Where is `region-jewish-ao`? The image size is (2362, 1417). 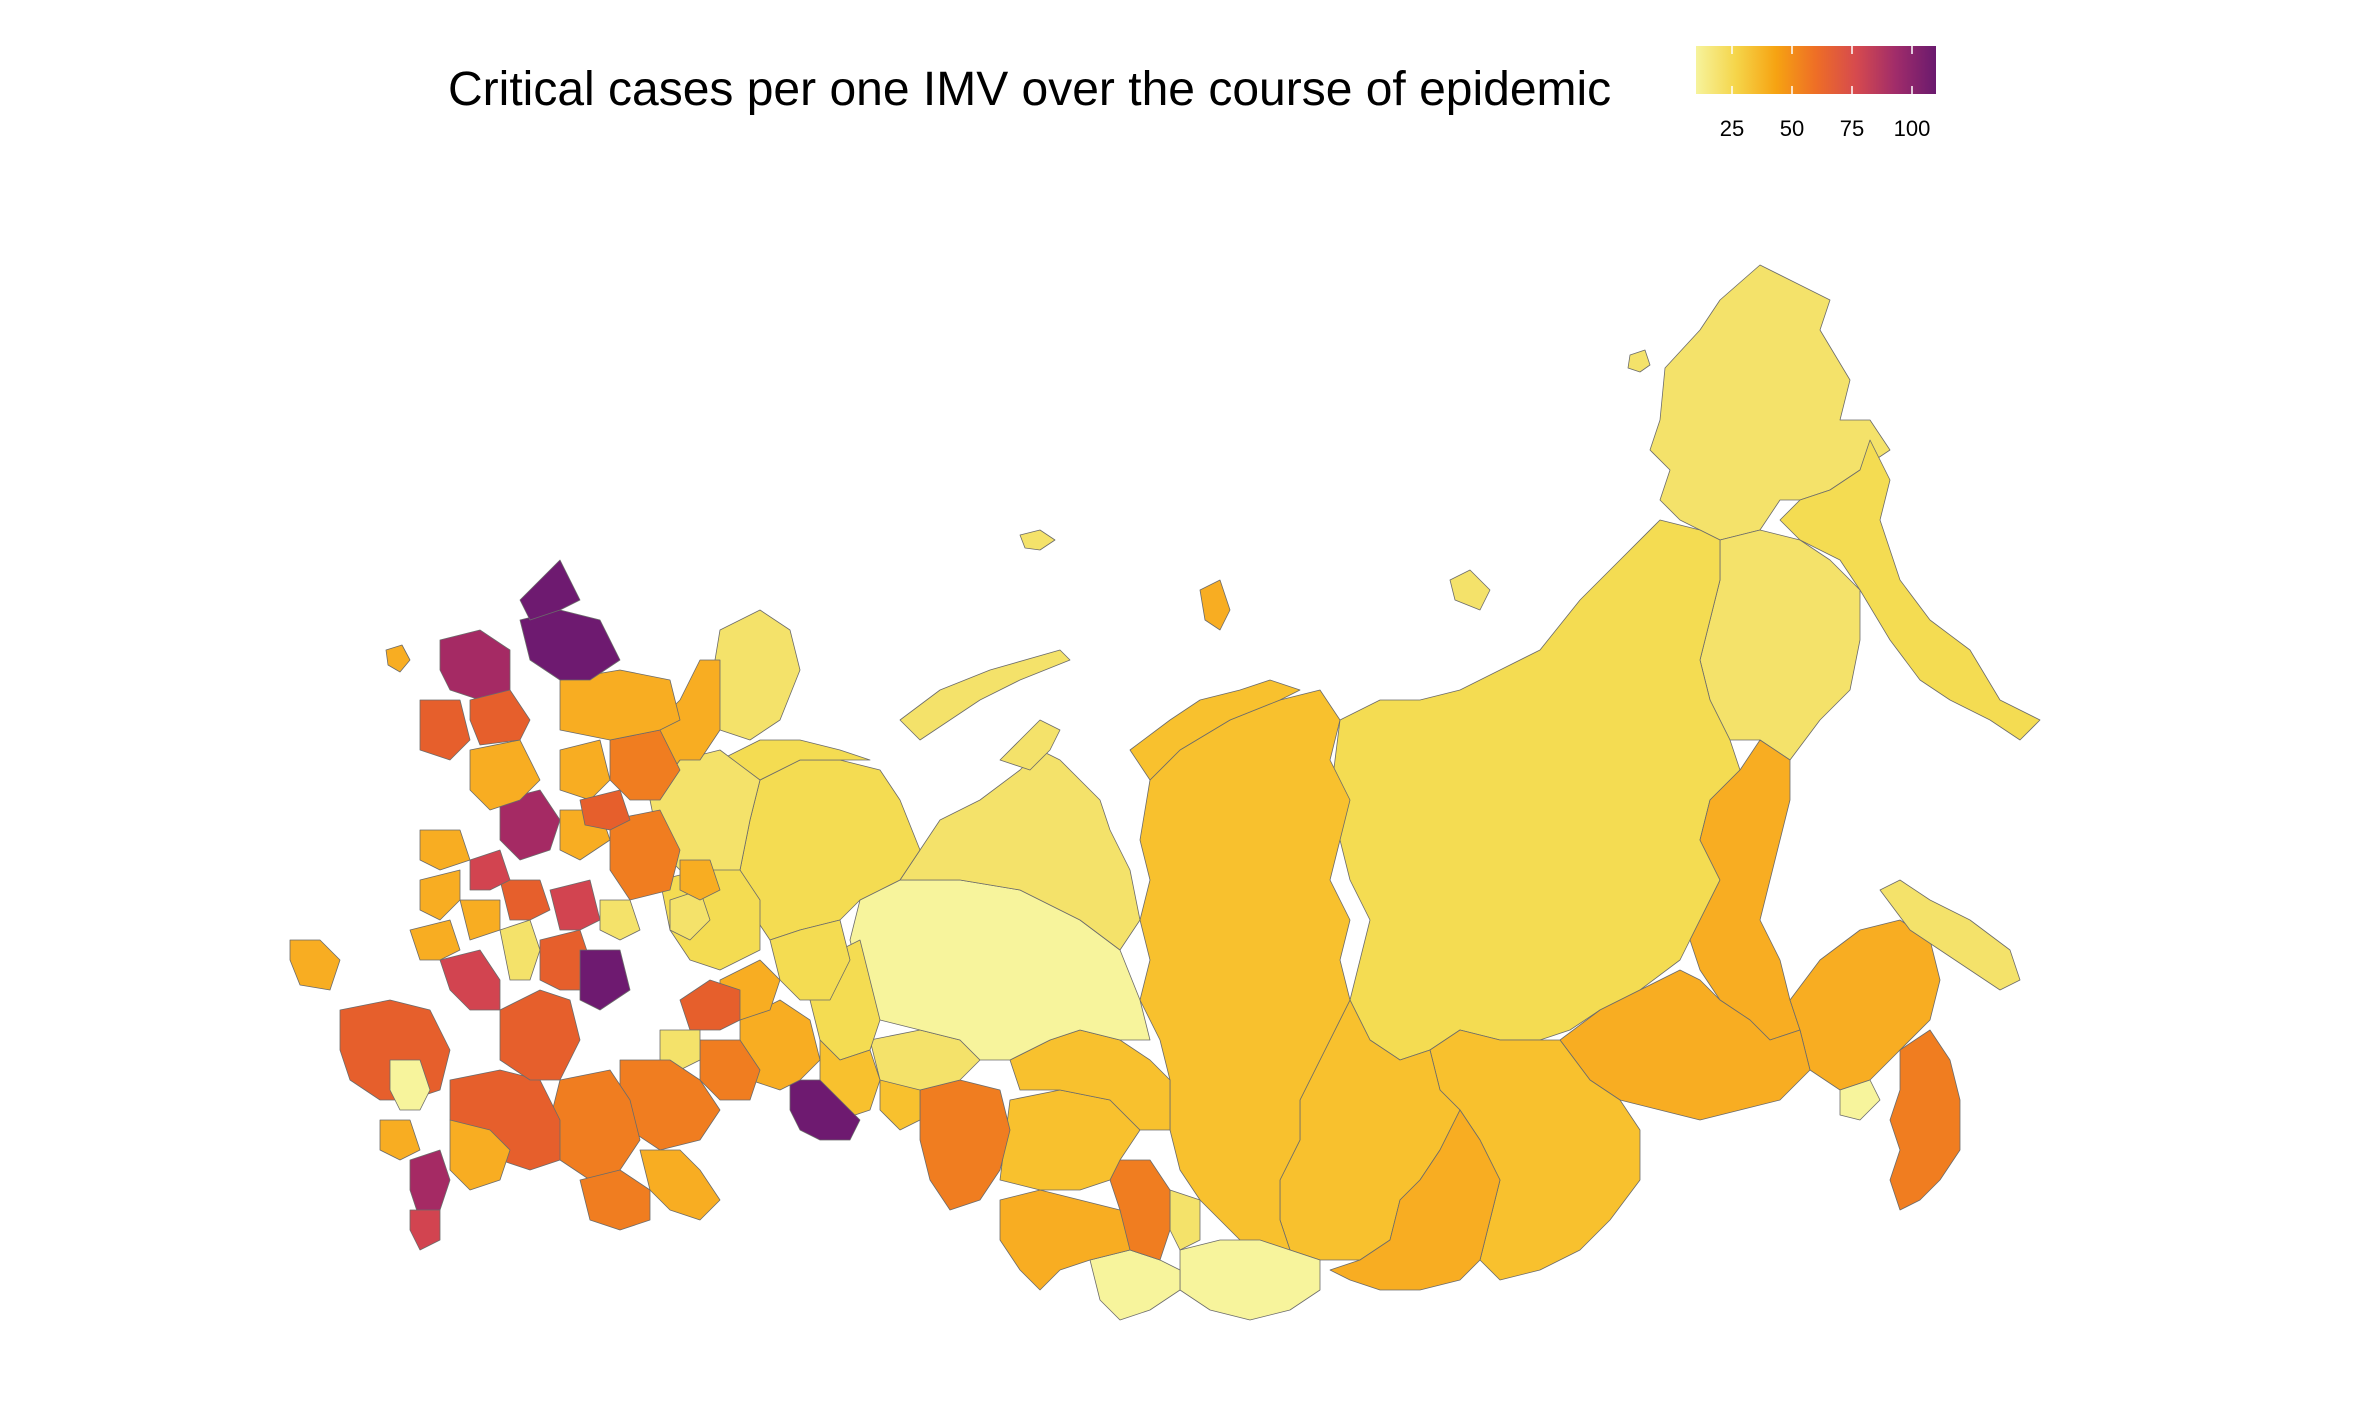 region-jewish-ao is located at coordinates (1860, 1100).